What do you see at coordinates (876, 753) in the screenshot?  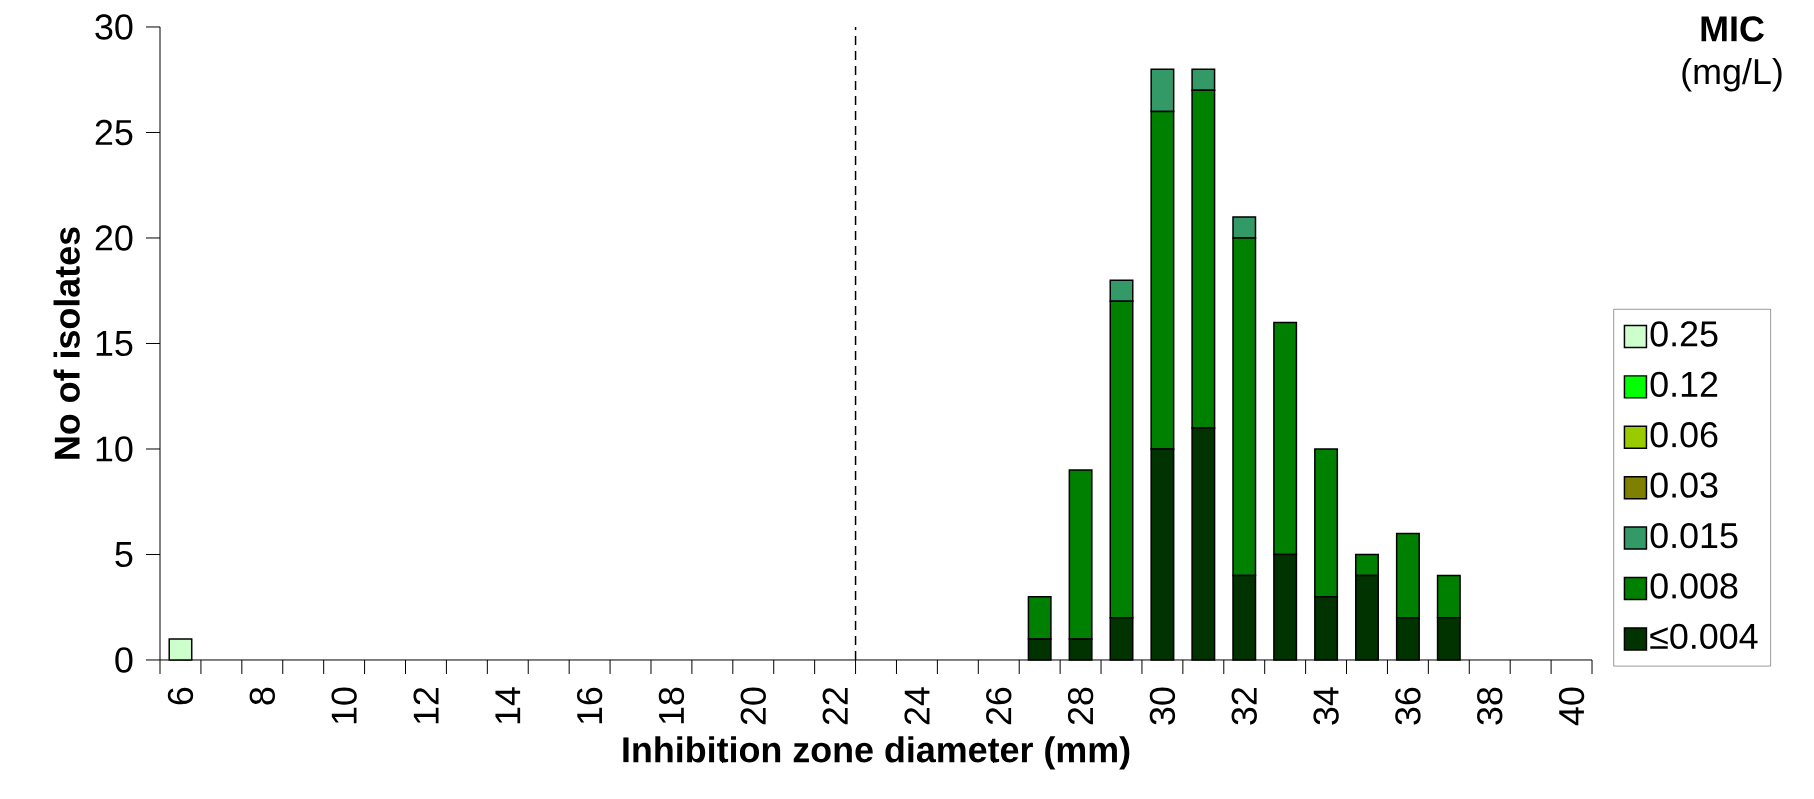 I see `x-axis-title: Inhibition zone diameter (mm)` at bounding box center [876, 753].